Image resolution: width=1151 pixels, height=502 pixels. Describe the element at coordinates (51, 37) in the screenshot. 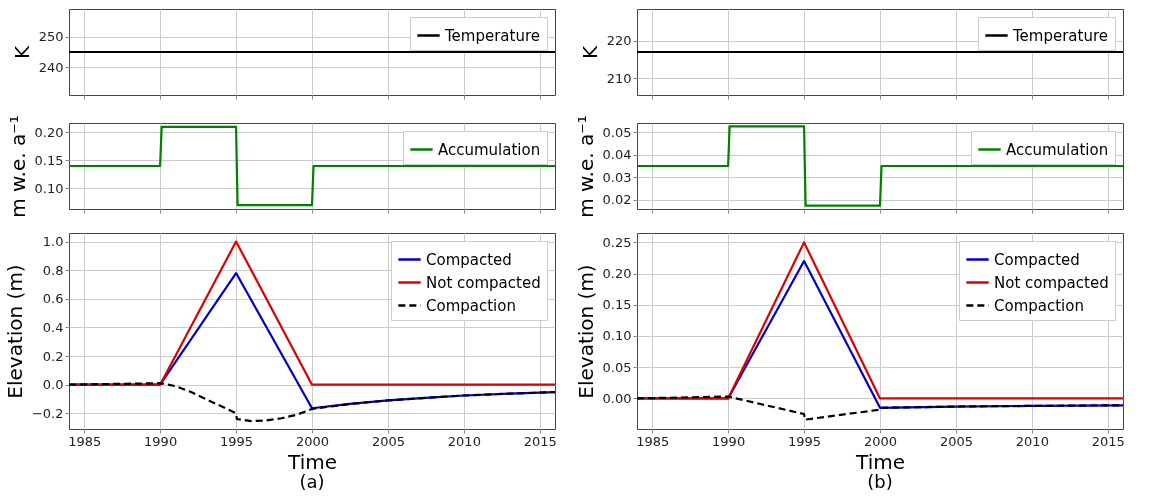

I see `y-tick-label: 250` at that location.